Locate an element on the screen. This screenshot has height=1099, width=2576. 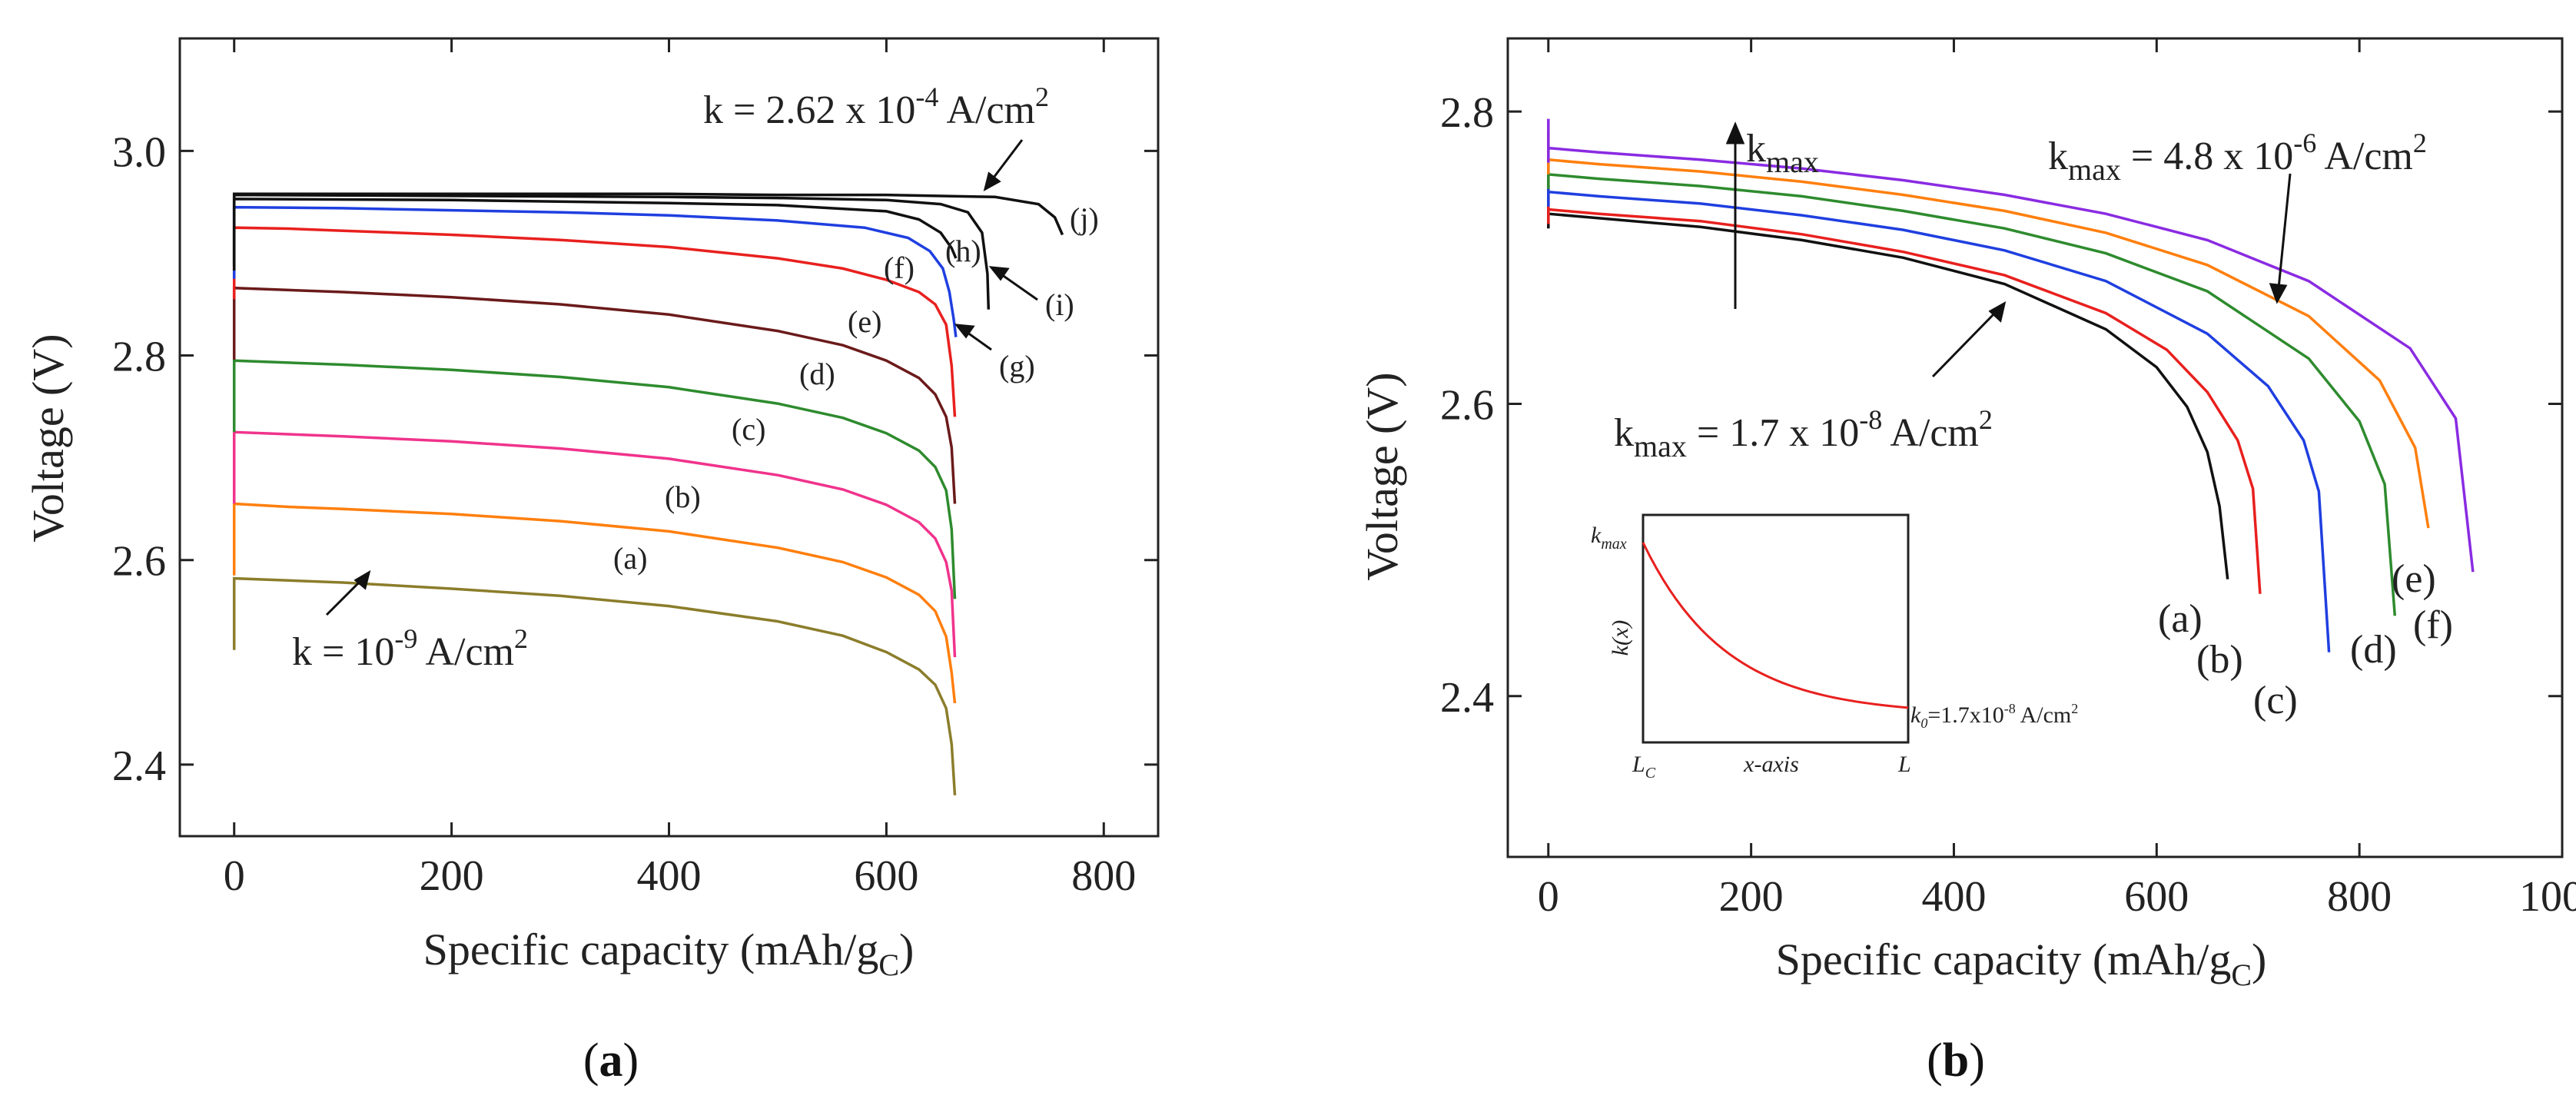
panel-b-xtick-label: 0 is located at coordinates (1548, 897).